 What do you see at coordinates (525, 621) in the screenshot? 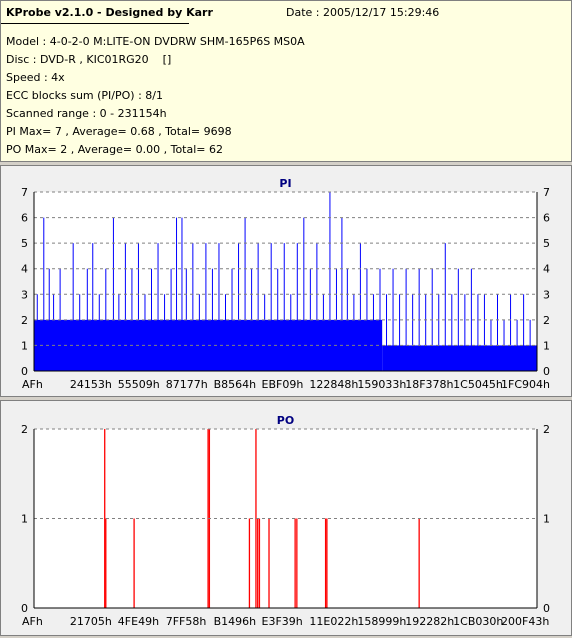
I see `po-xtick-label: 200F43h` at bounding box center [525, 621].